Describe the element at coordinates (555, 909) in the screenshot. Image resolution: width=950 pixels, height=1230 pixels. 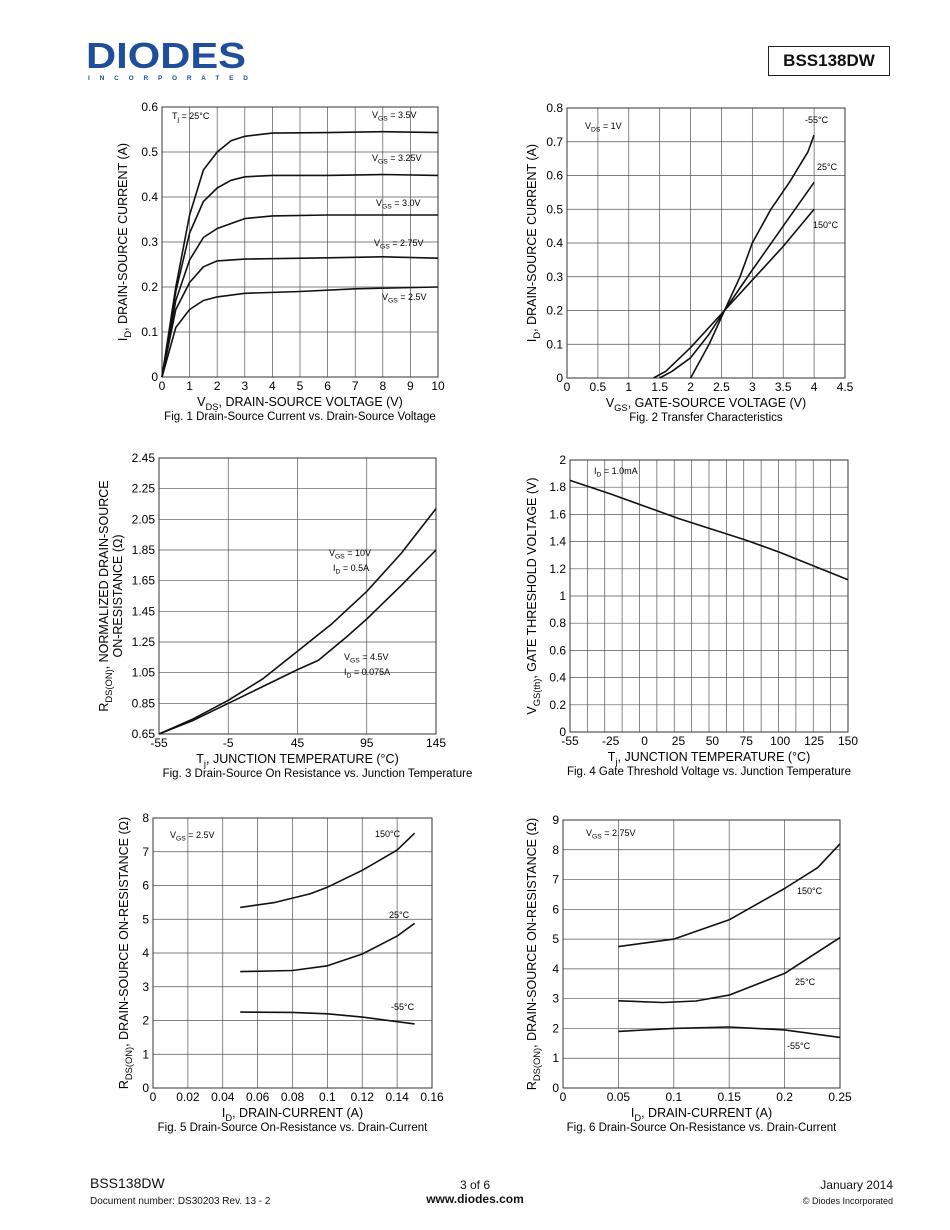
I see `y-tick-label: 6` at that location.